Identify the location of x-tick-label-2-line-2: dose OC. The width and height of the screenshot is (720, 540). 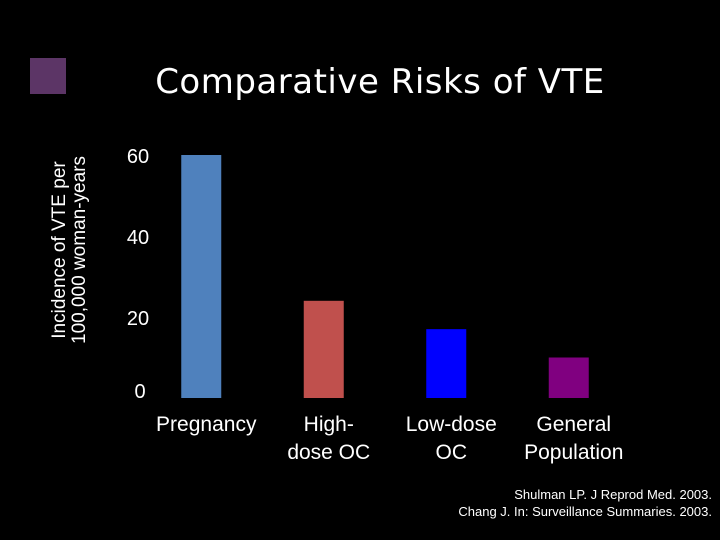
(328, 452).